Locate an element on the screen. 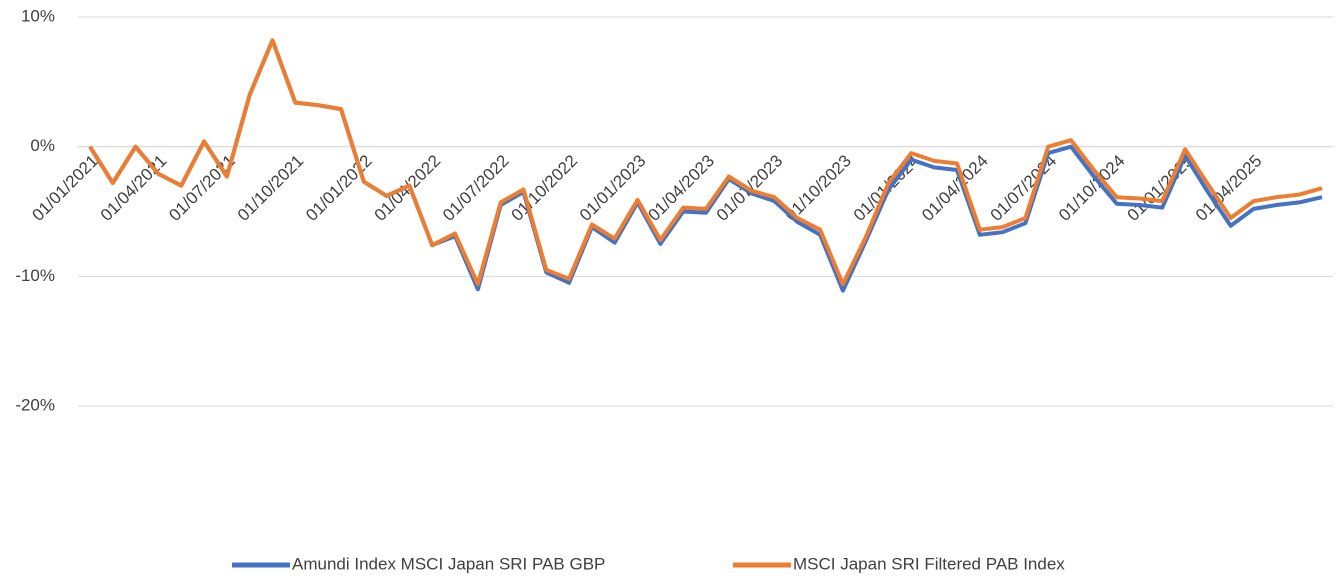 The image size is (1336, 578). x-tick-label: 01/07/2022 is located at coordinates (476, 188).